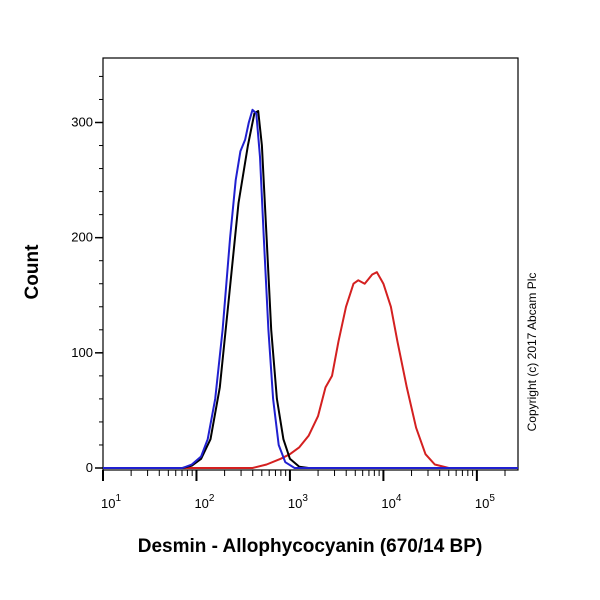  I want to click on y-tick-label: 200, so click(82, 237).